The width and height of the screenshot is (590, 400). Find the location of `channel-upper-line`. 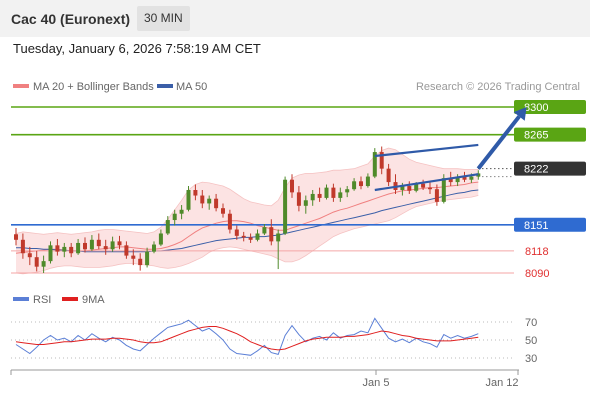

channel-upper-line is located at coordinates (426, 150).